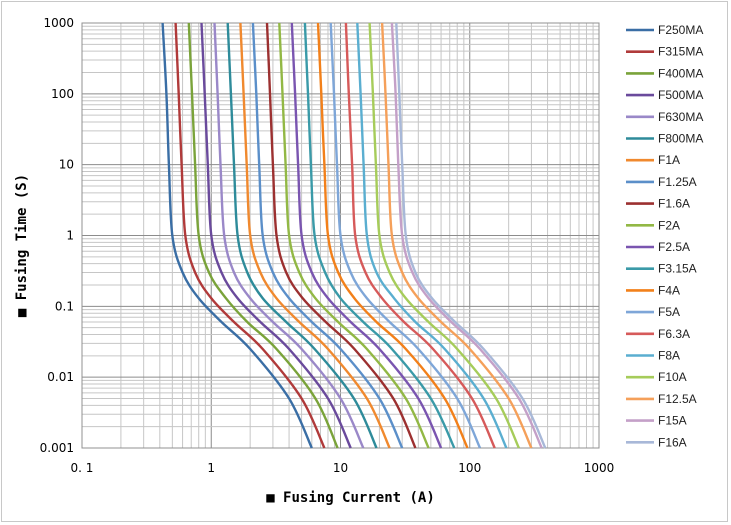  I want to click on legend-label: F315MA, so click(680, 52).